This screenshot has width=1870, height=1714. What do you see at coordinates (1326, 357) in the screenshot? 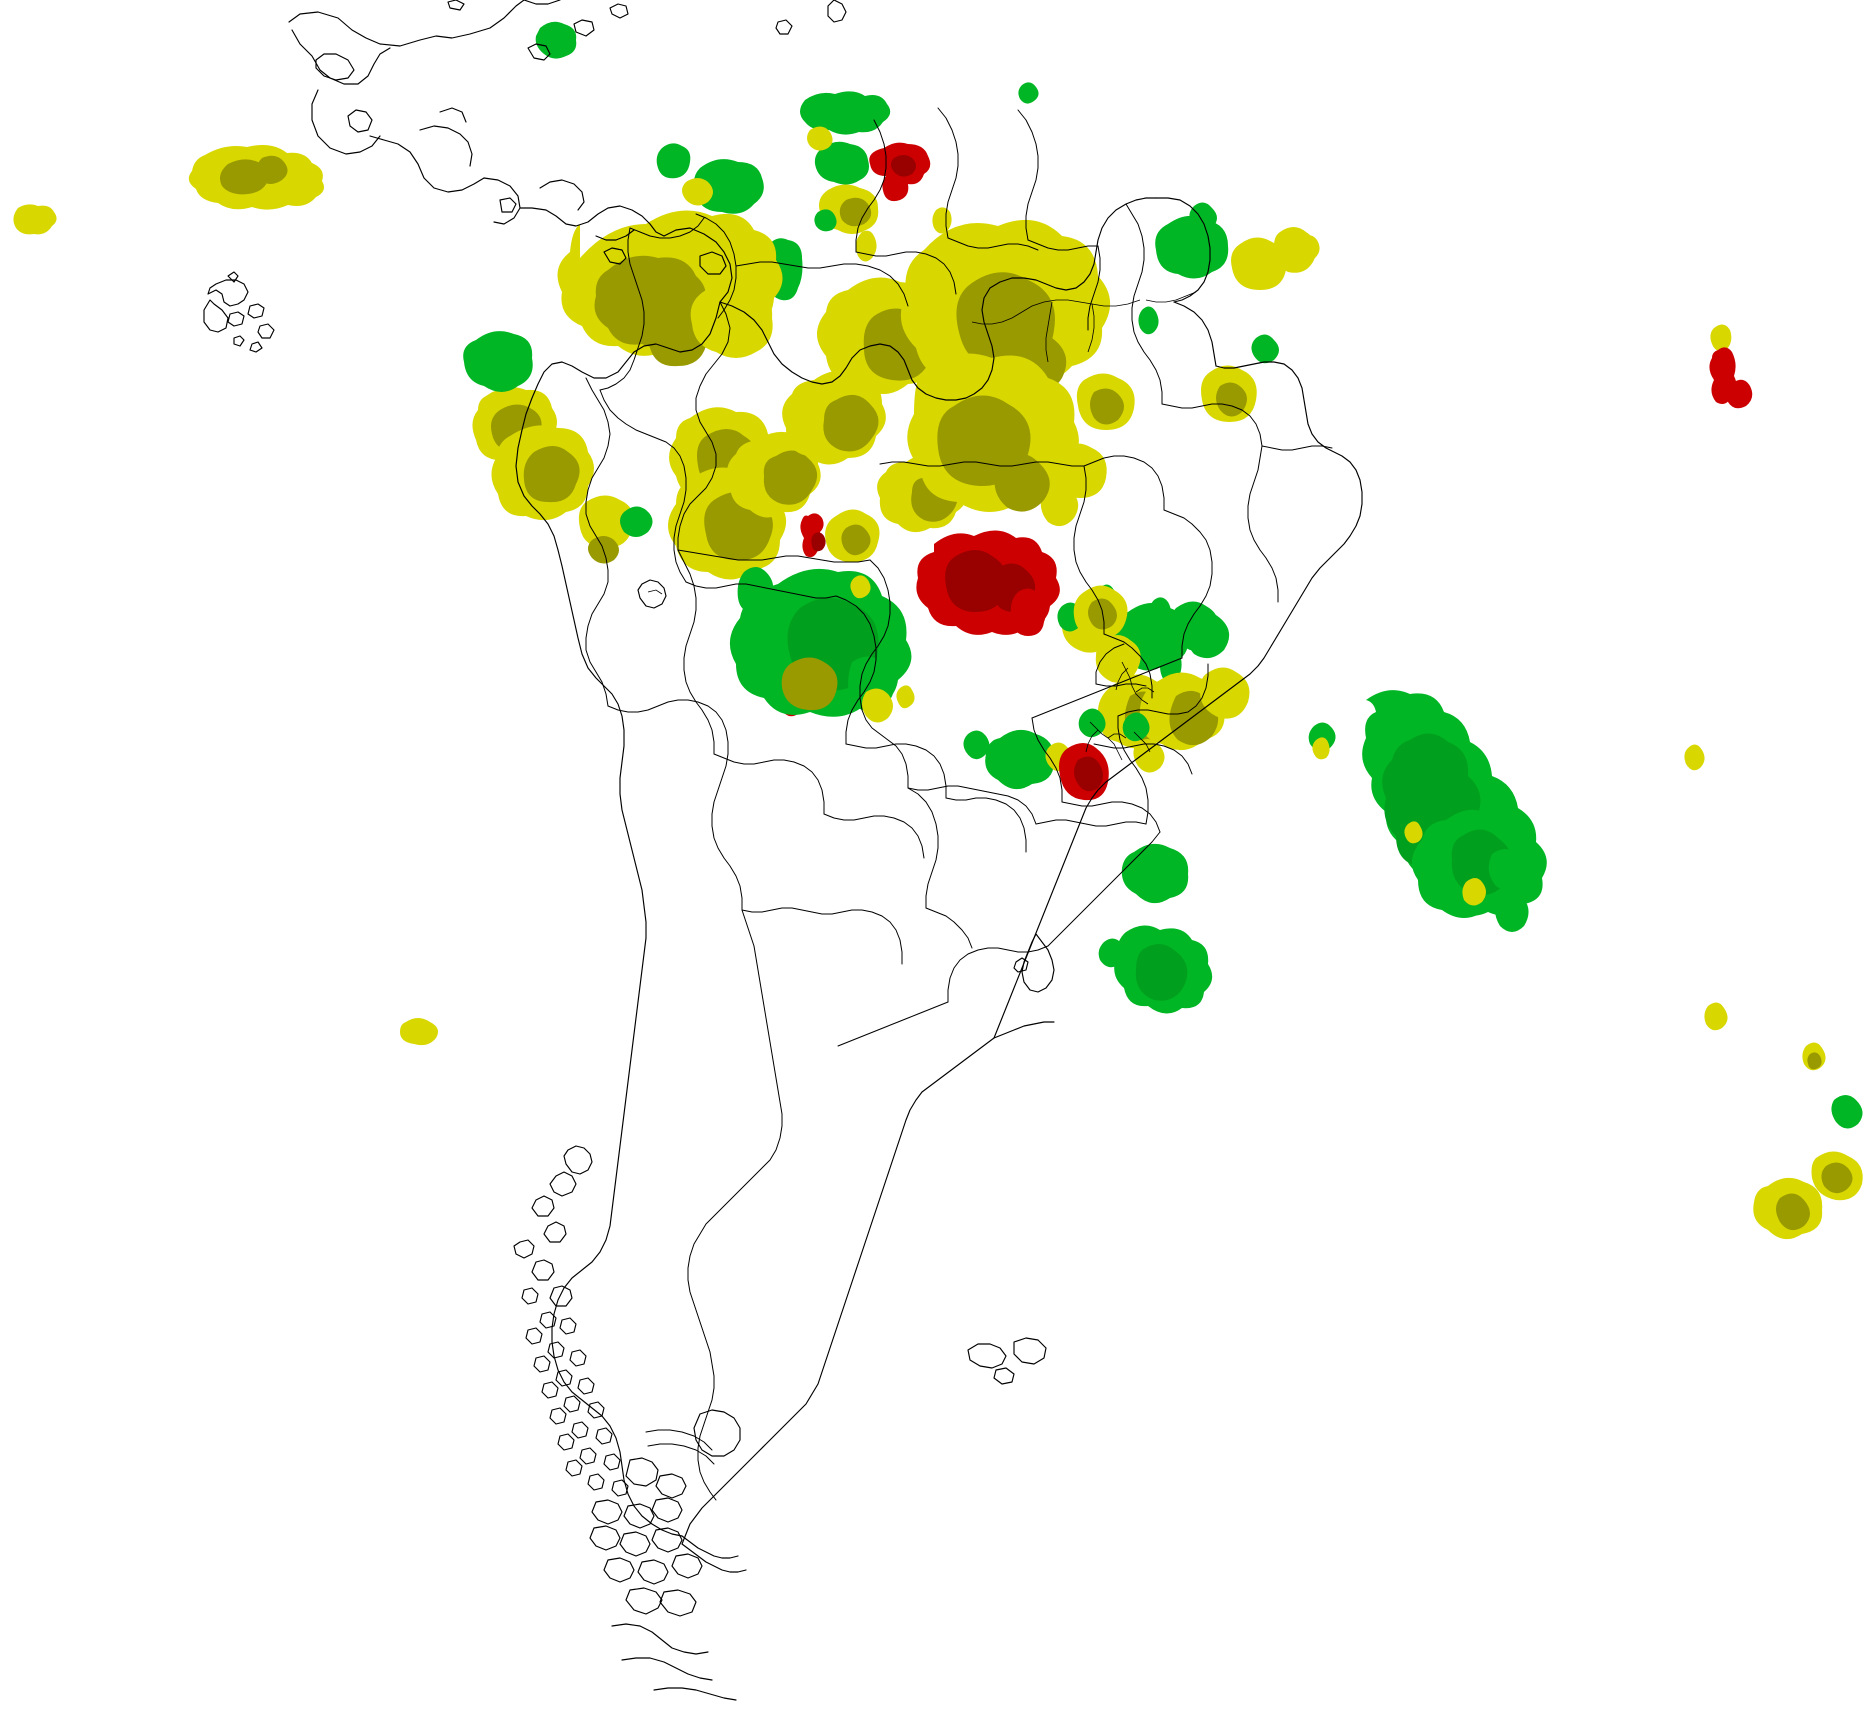
I see `northeast-brazil-yellow` at bounding box center [1326, 357].